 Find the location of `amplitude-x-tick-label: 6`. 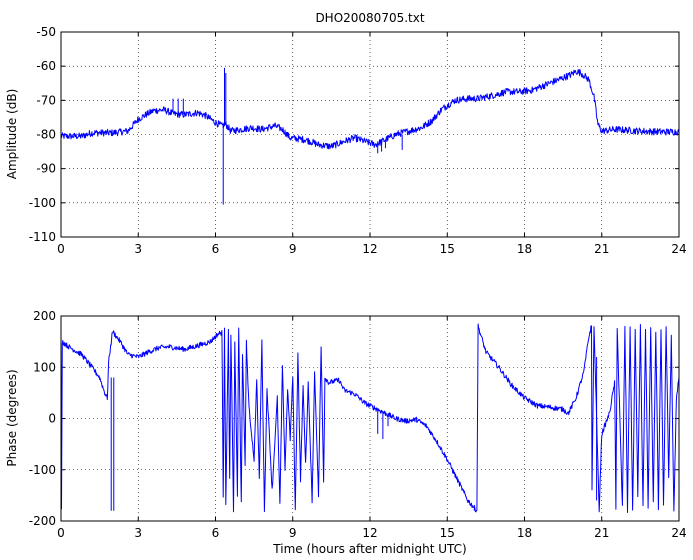

amplitude-x-tick-label: 6 is located at coordinates (216, 249).